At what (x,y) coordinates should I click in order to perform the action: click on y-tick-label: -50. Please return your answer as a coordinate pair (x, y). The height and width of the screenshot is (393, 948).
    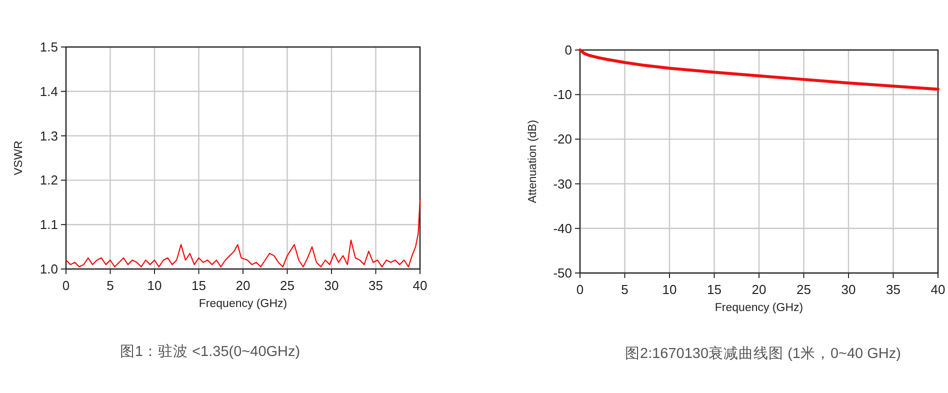
    Looking at the image, I should click on (562, 273).